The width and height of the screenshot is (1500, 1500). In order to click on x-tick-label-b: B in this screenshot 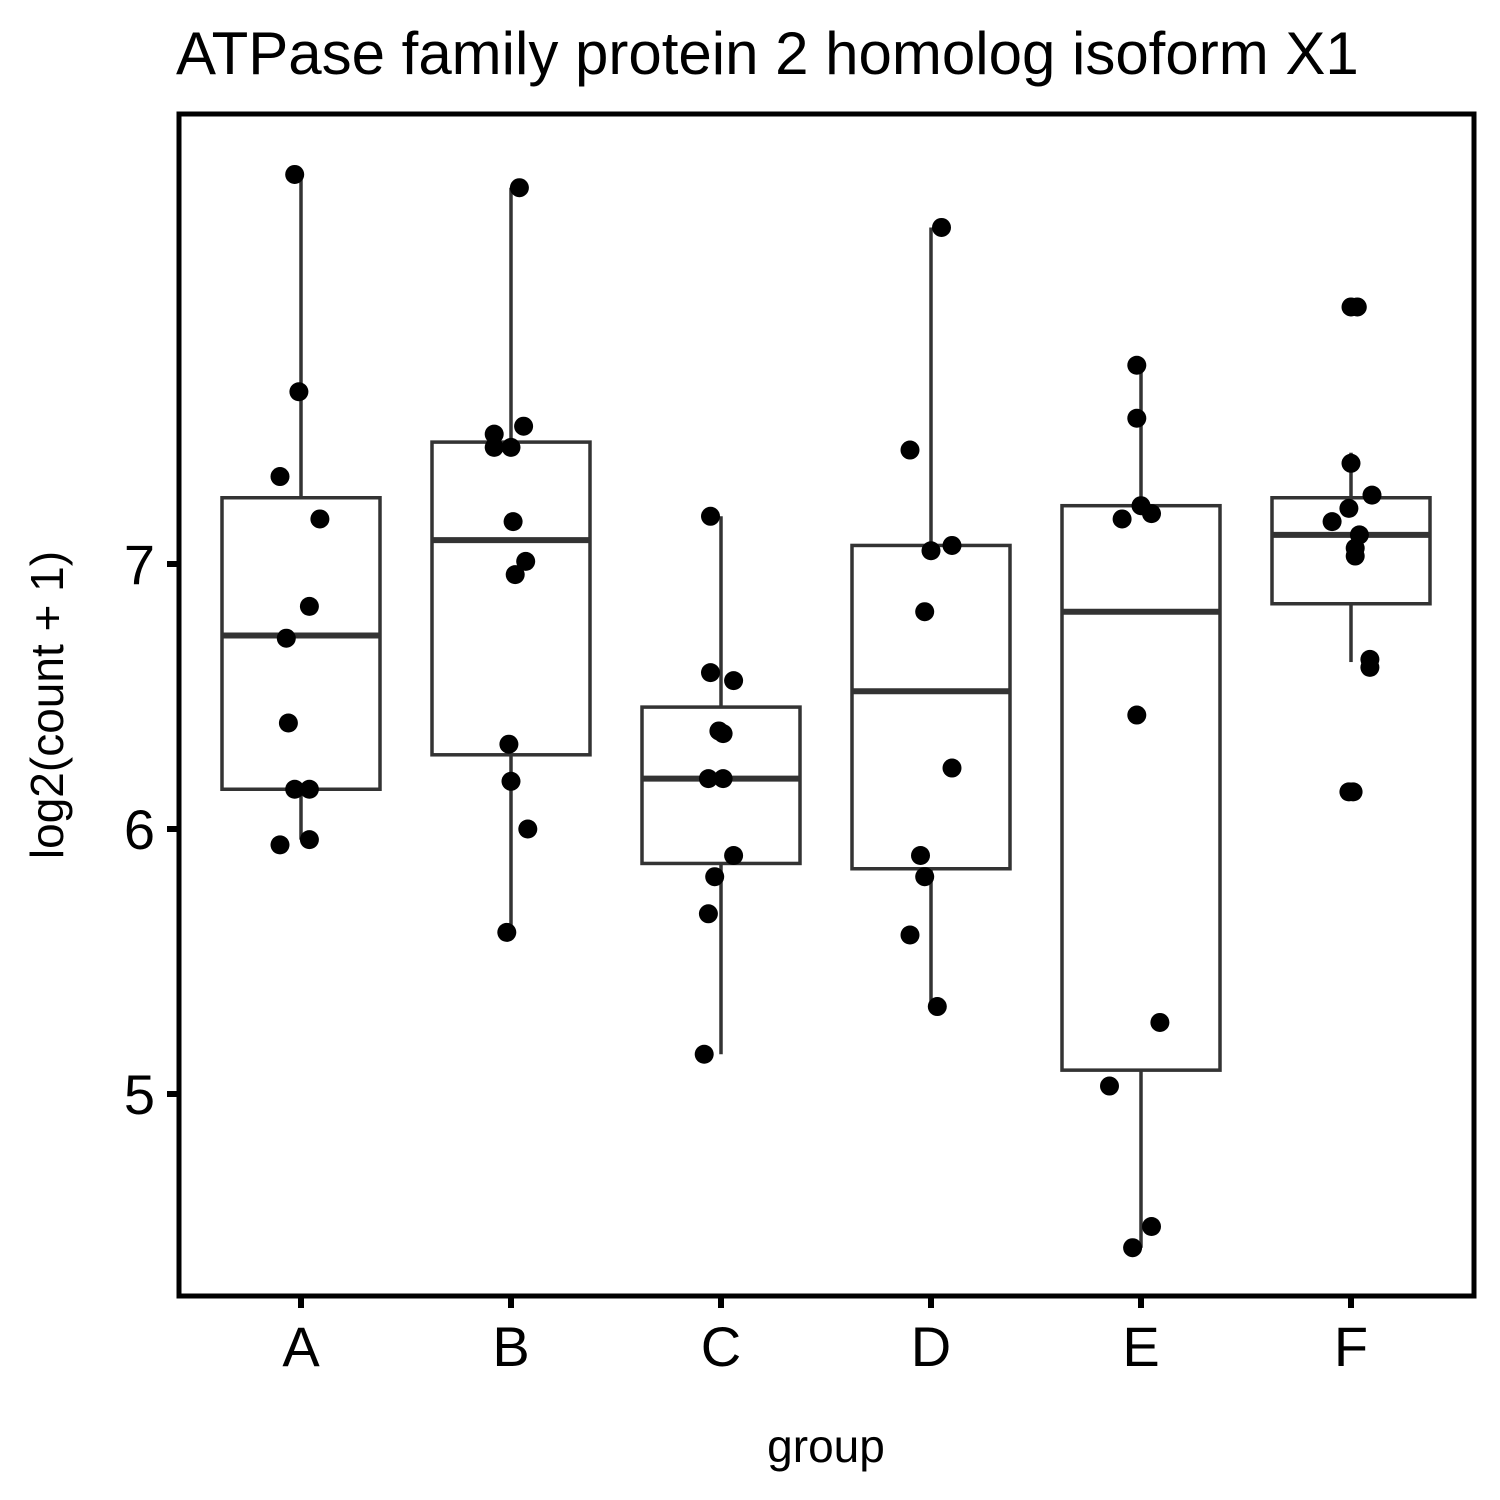, I will do `click(510, 1346)`.